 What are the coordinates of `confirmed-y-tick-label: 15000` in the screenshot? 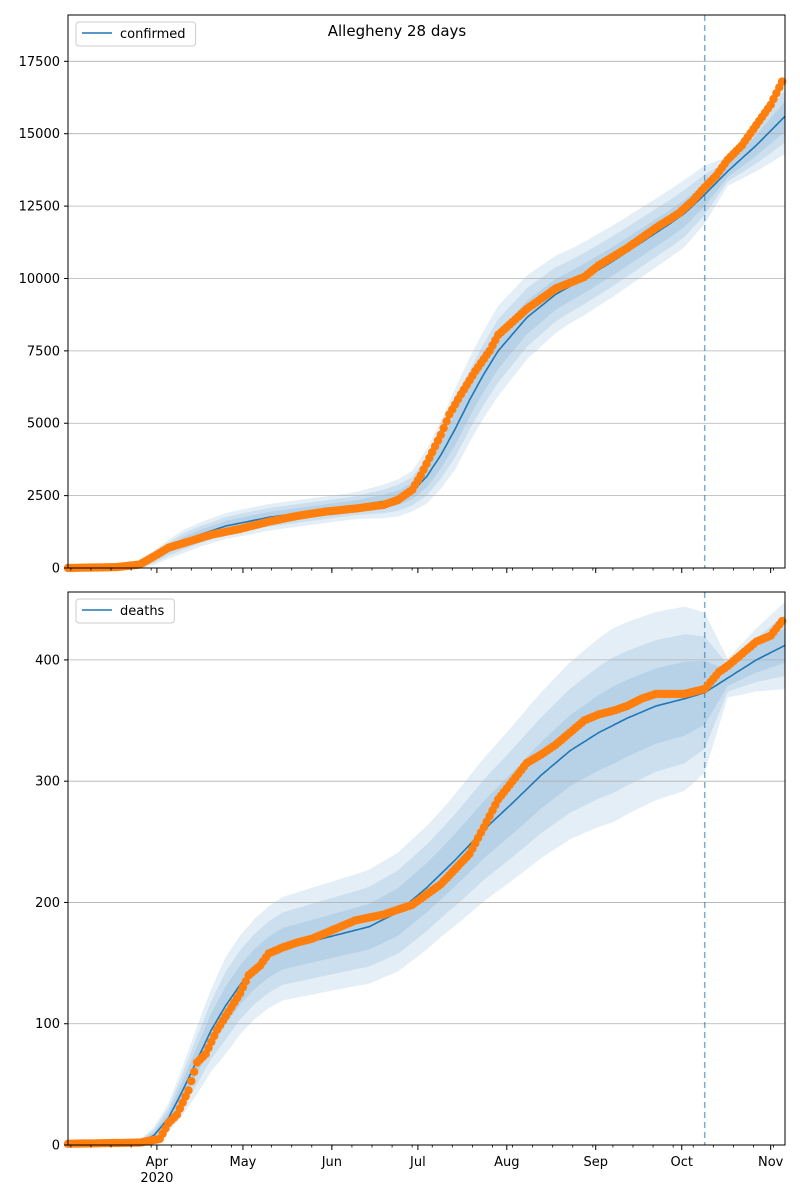 It's located at (39, 134).